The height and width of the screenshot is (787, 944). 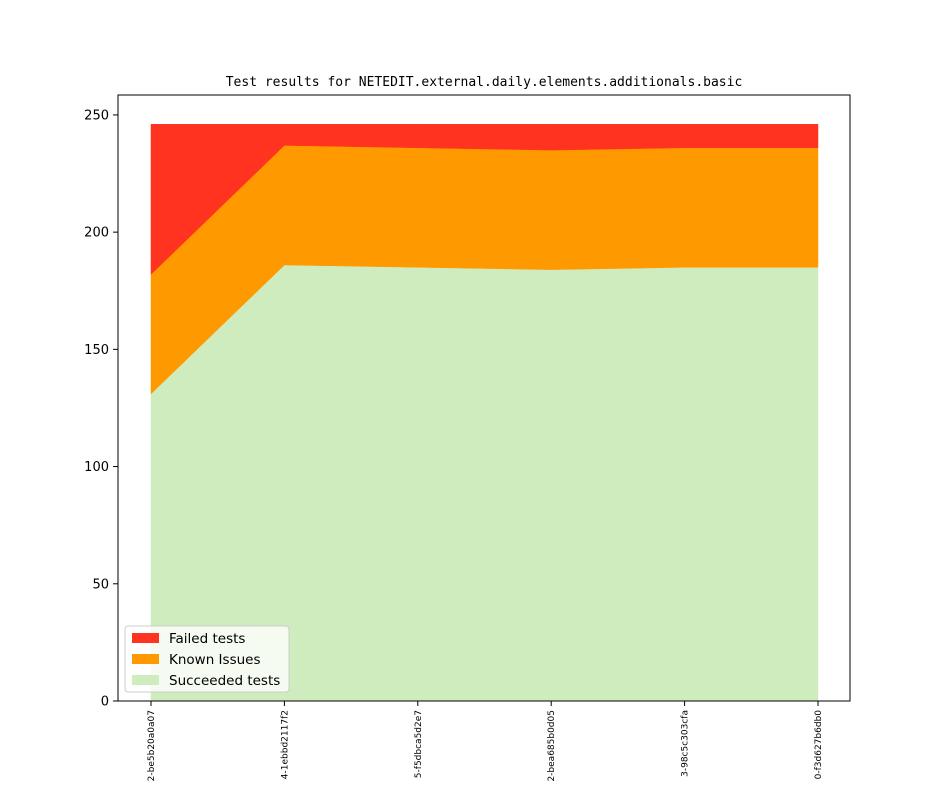 What do you see at coordinates (96, 233) in the screenshot?
I see `y-tick-label: 200` at bounding box center [96, 233].